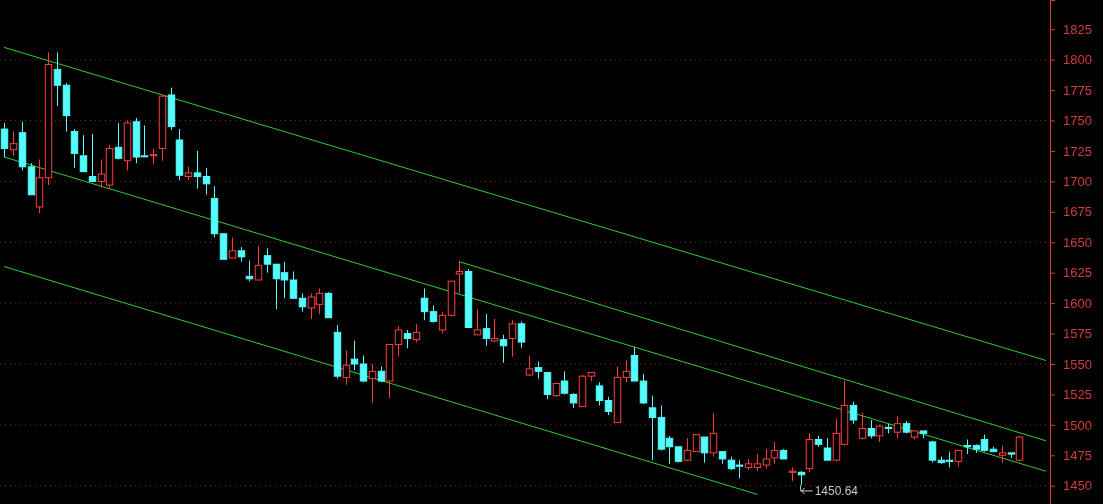 The height and width of the screenshot is (504, 1103). I want to click on y-tick-label: 1825, so click(1077, 29).